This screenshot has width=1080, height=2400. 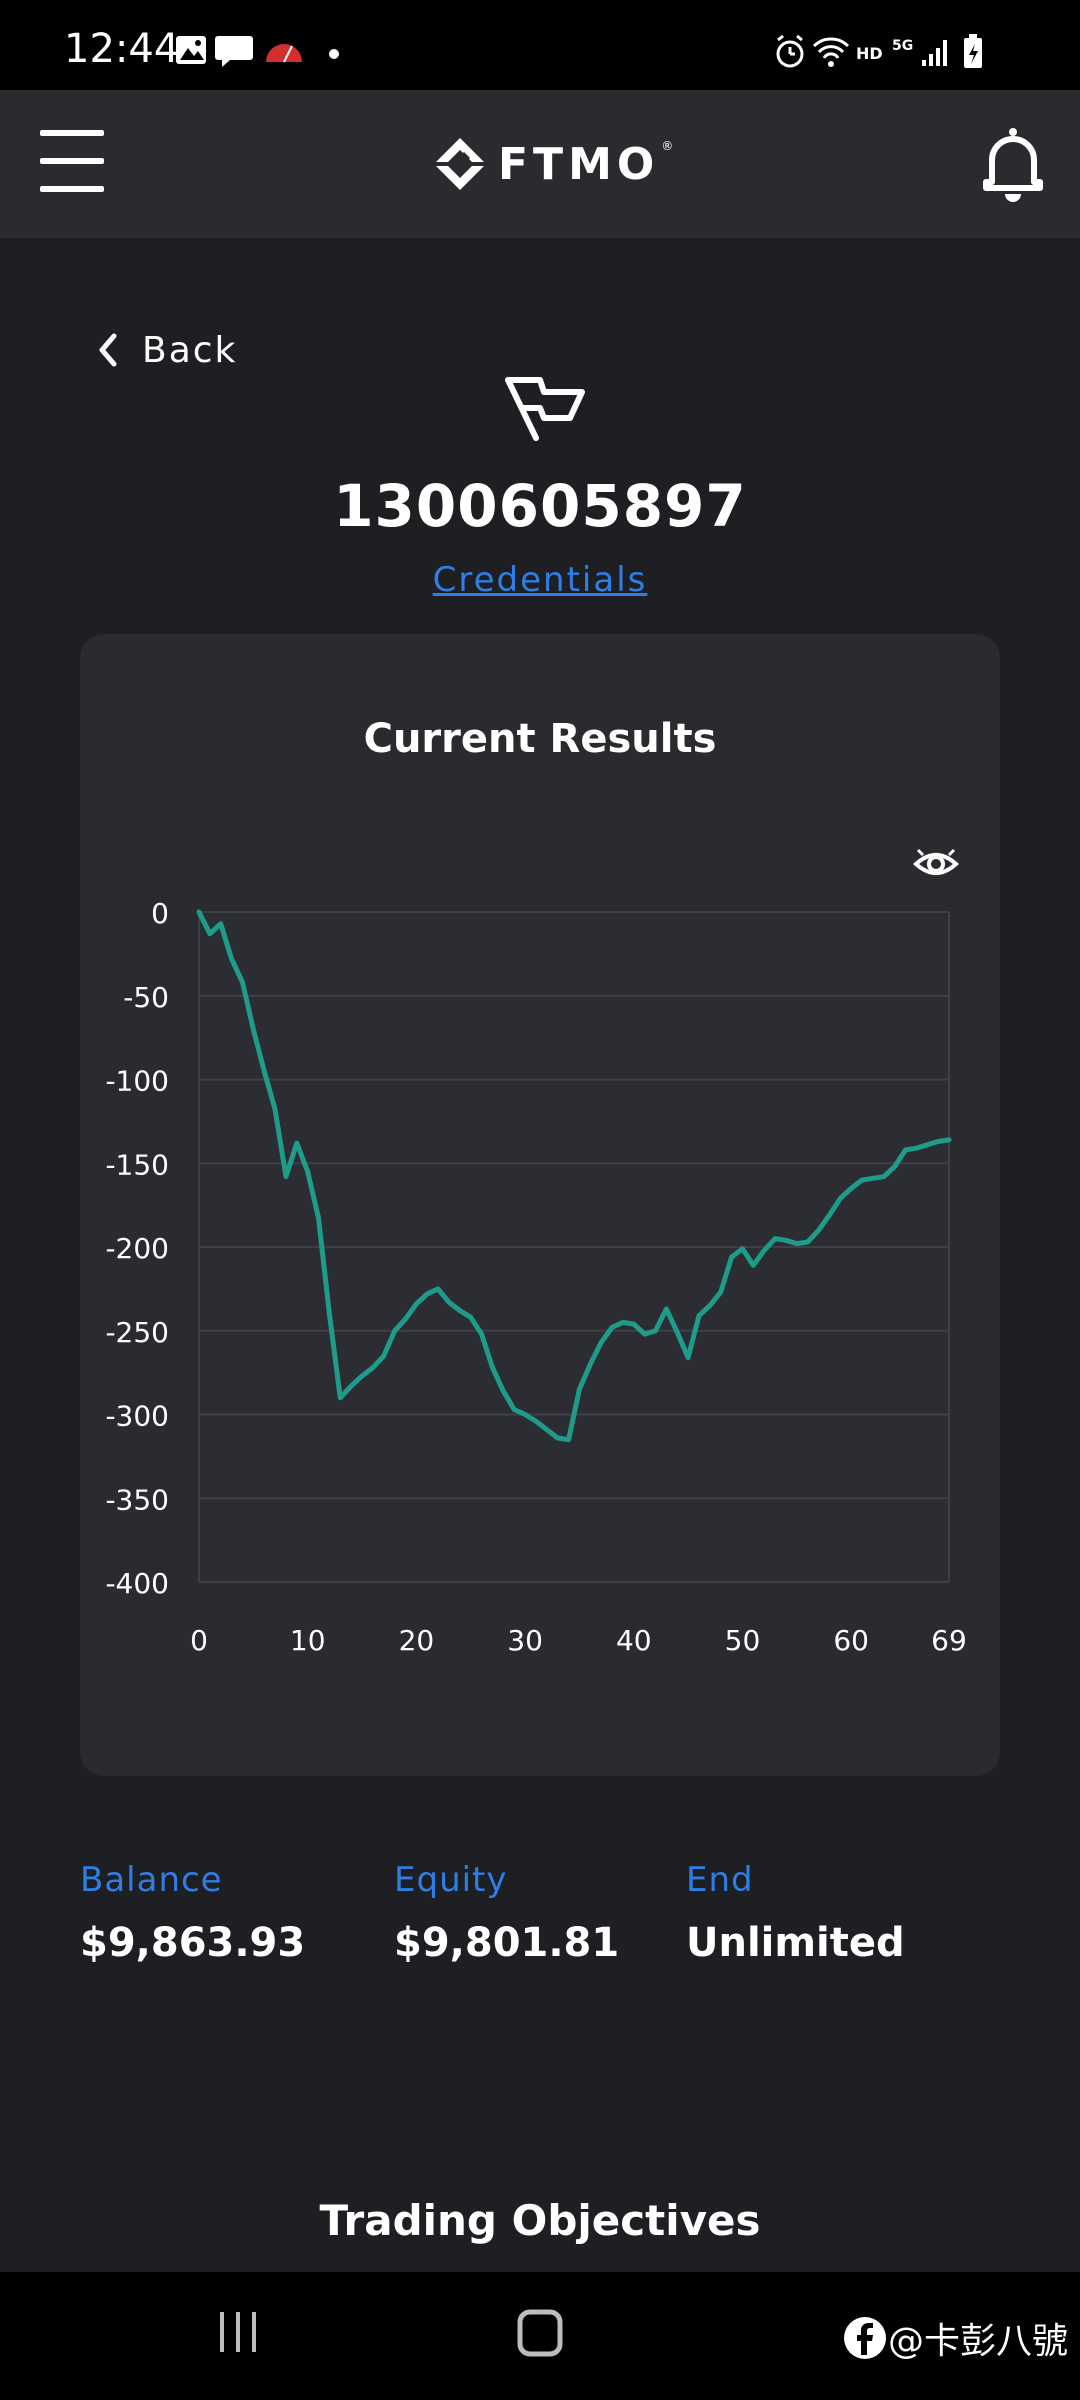 What do you see at coordinates (460, 164) in the screenshot?
I see `ftmo-logo-icon` at bounding box center [460, 164].